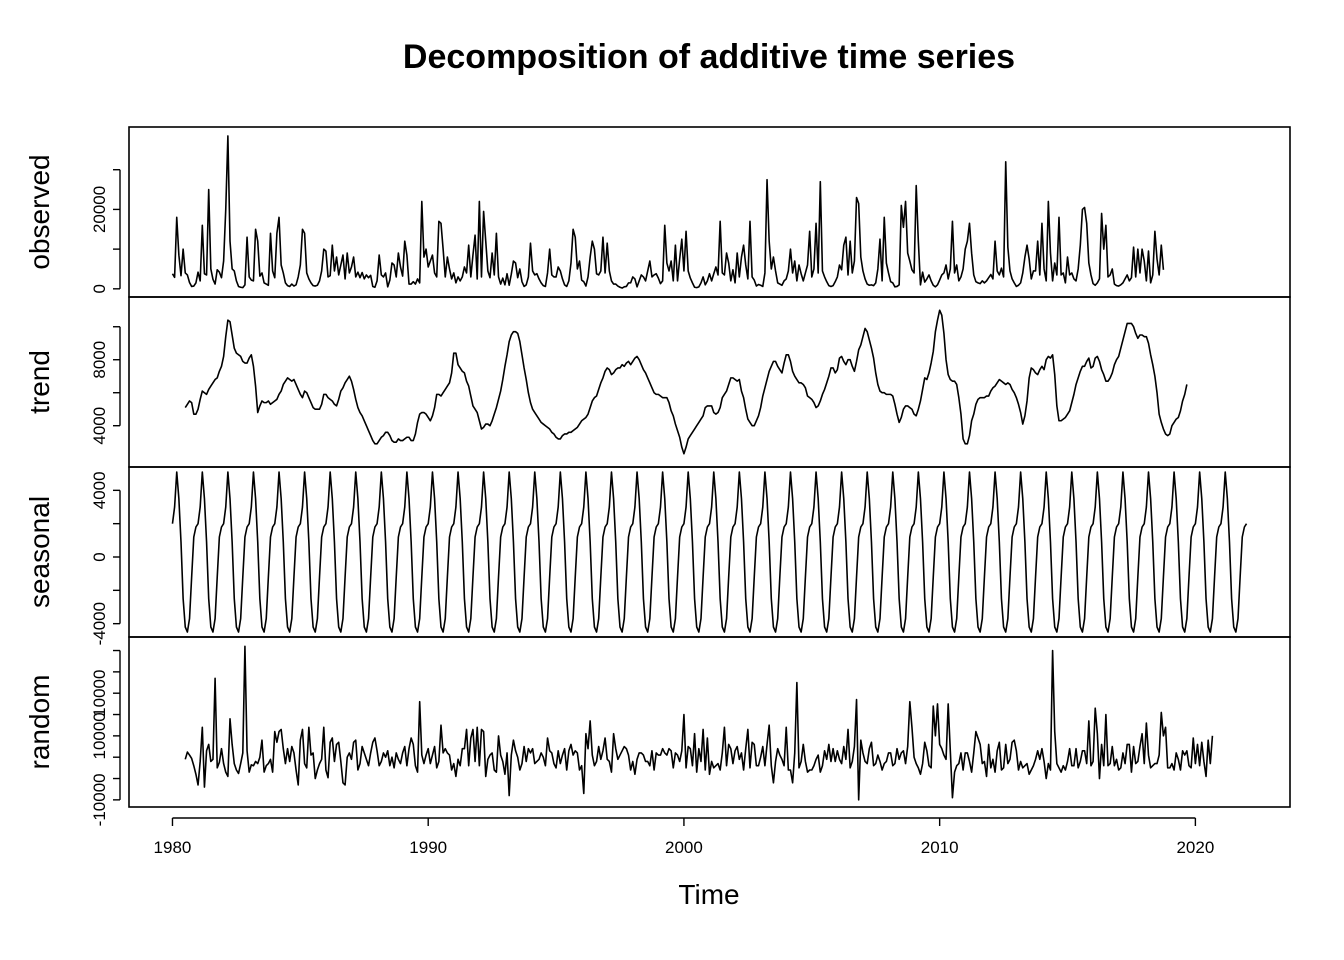  Describe the element at coordinates (39, 382) in the screenshot. I see `ylabel-trend: trend` at that location.